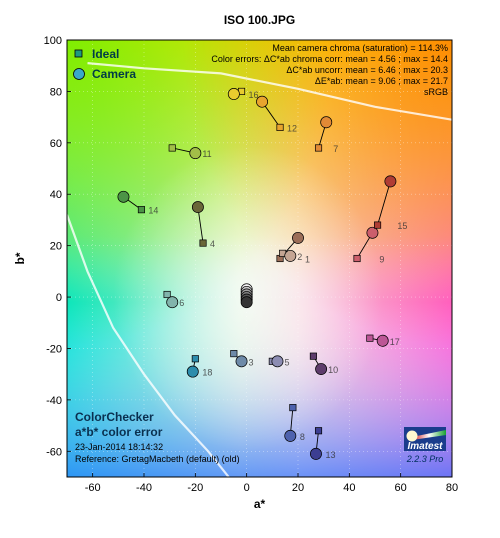 The height and width of the screenshot is (538, 500). I want to click on x-tick-label: -20, so click(195, 488).